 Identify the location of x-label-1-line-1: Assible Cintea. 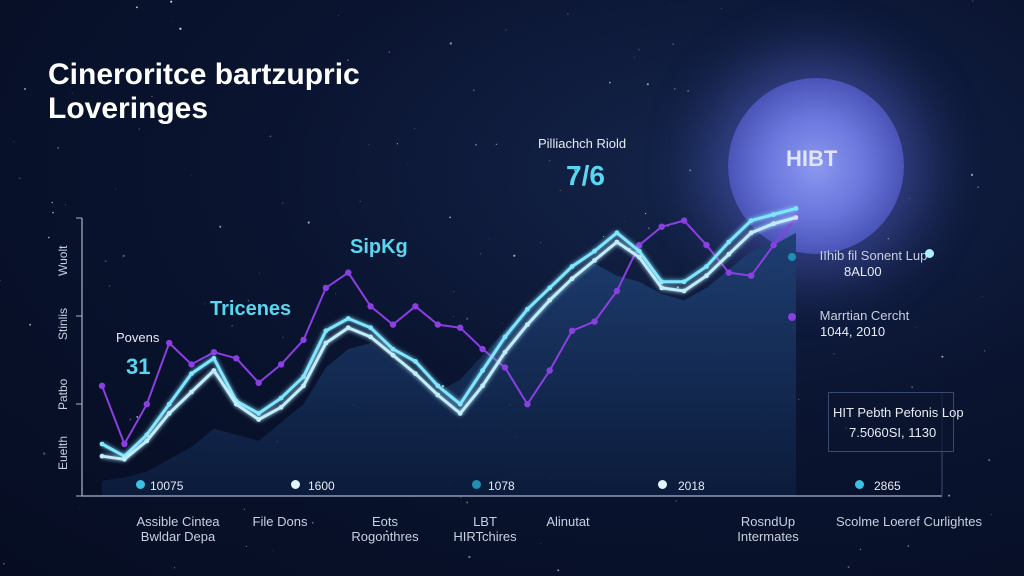
(178, 521).